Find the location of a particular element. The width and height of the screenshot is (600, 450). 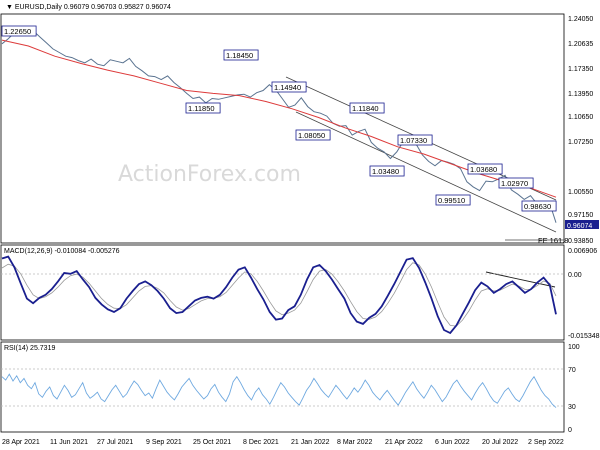

macd-tick: -0.015348 is located at coordinates (584, 336).